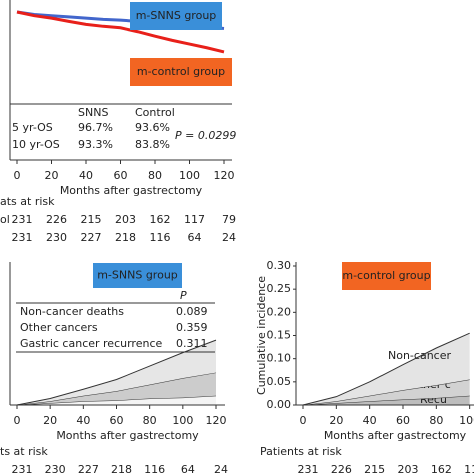 This screenshot has width=474, height=474. What do you see at coordinates (192, 343) in the screenshot?
I see `table-cell: 0.311` at bounding box center [192, 343].